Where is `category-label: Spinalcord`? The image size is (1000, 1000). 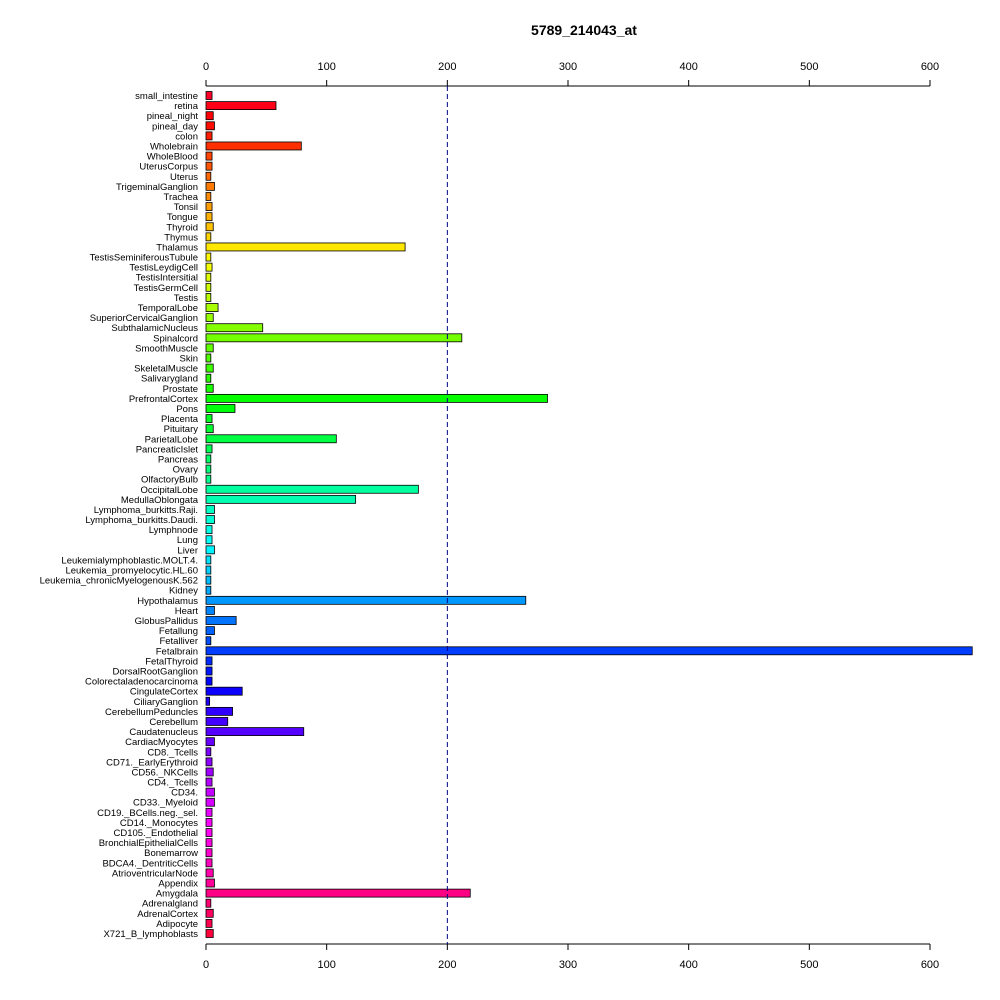
category-label: Spinalcord is located at coordinates (175, 338).